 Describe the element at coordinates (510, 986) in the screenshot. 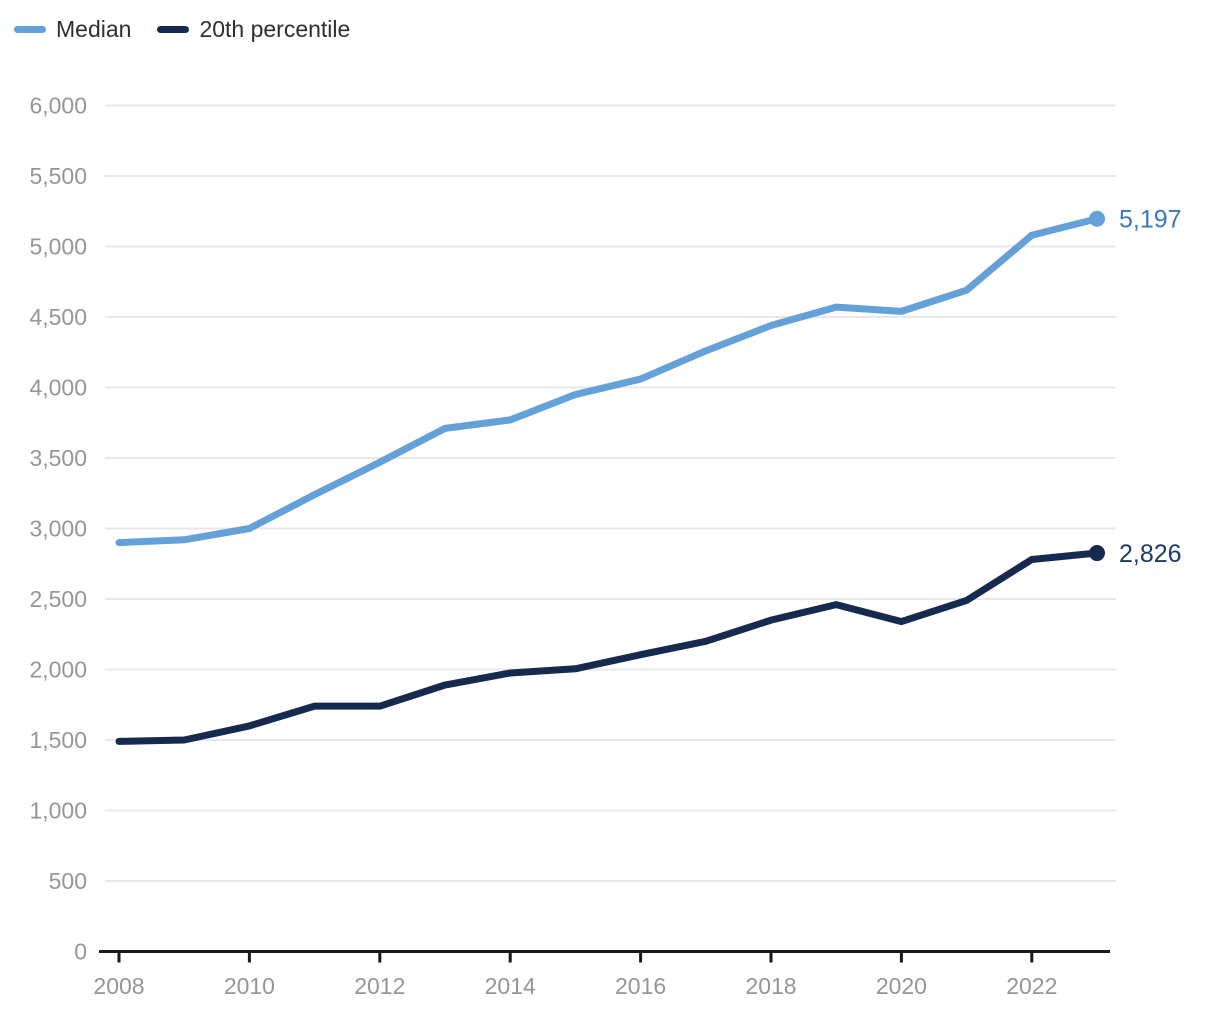

I see `x-axis-tick-label: 2014` at that location.